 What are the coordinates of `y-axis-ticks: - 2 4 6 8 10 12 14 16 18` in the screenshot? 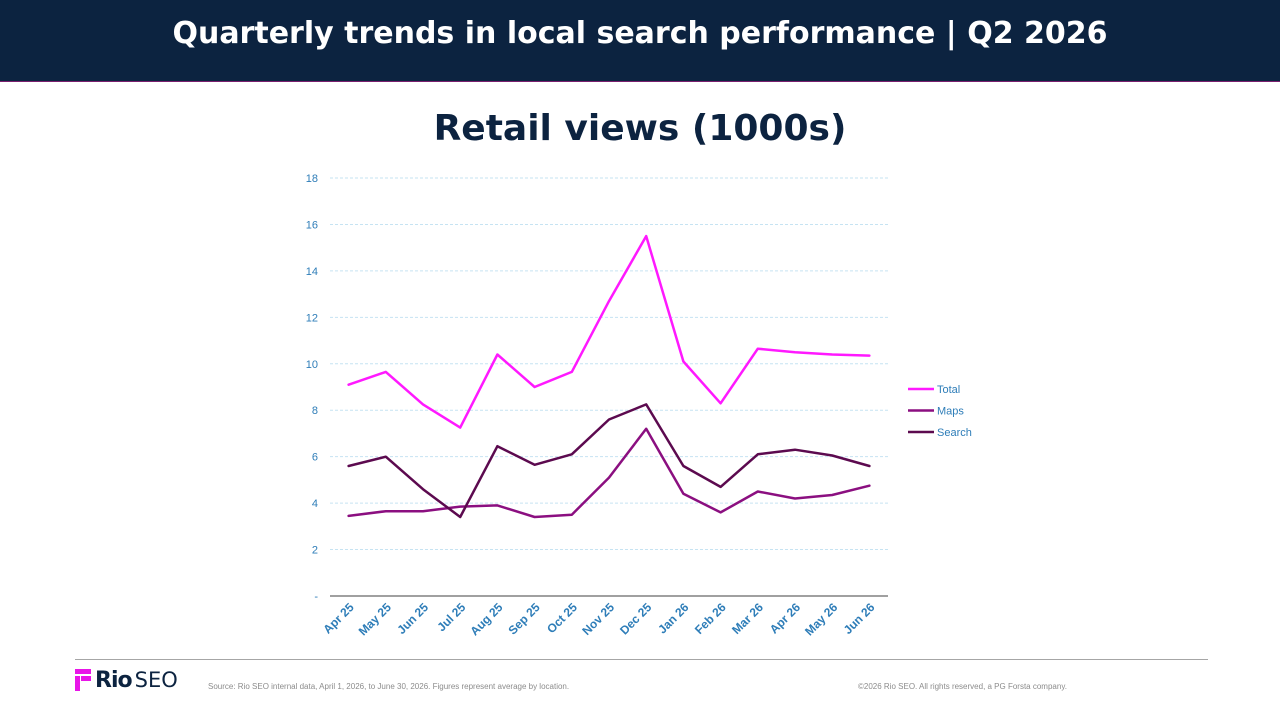 It's located at (312, 388).